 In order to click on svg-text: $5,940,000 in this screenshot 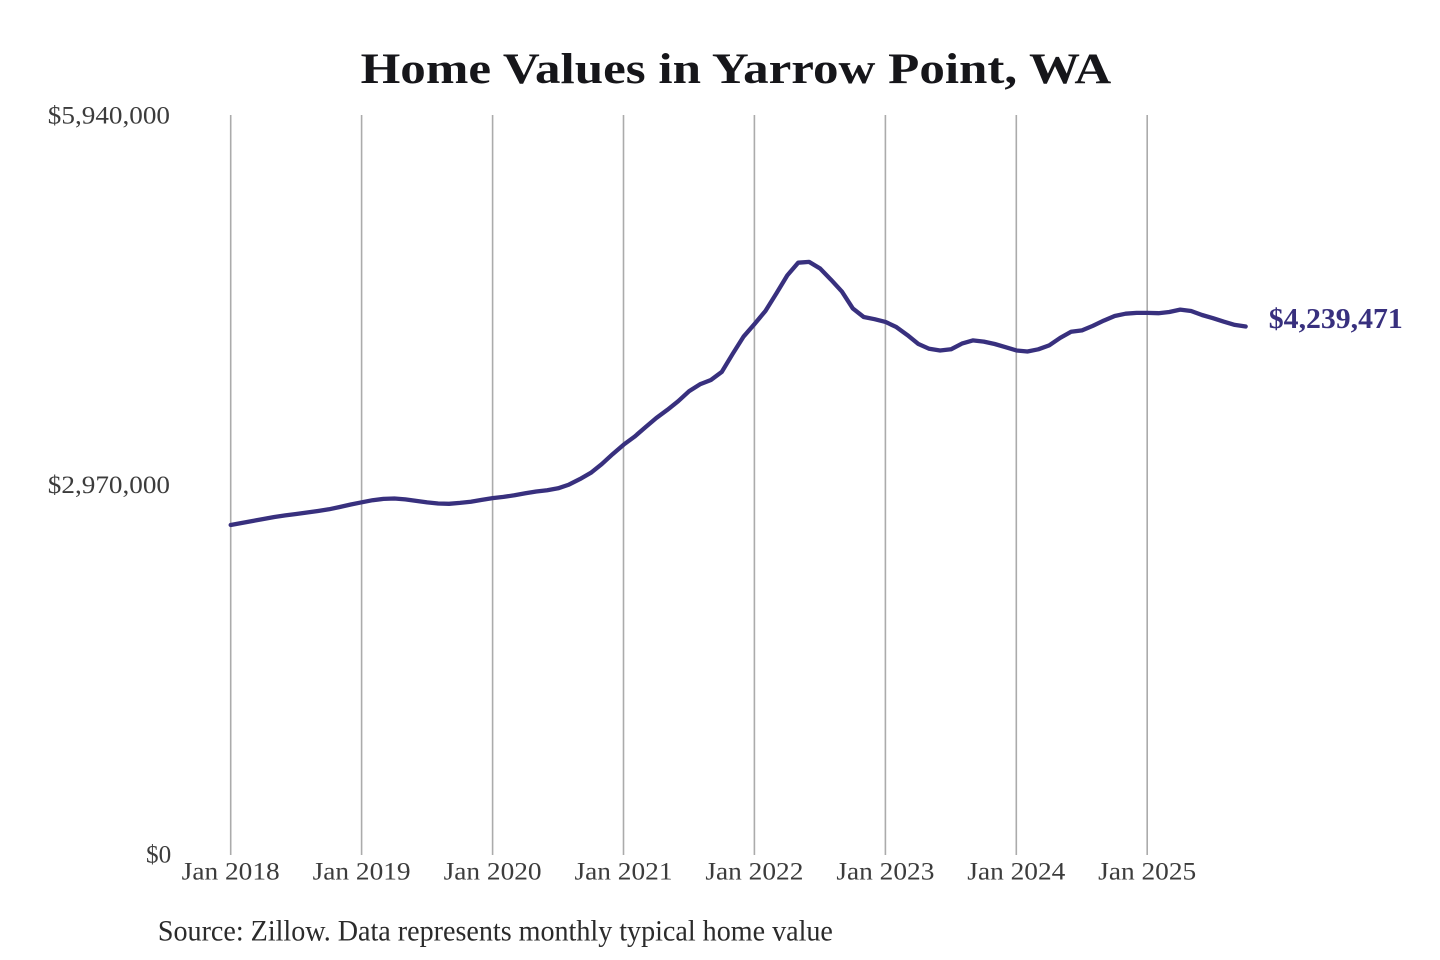, I will do `click(109, 116)`.